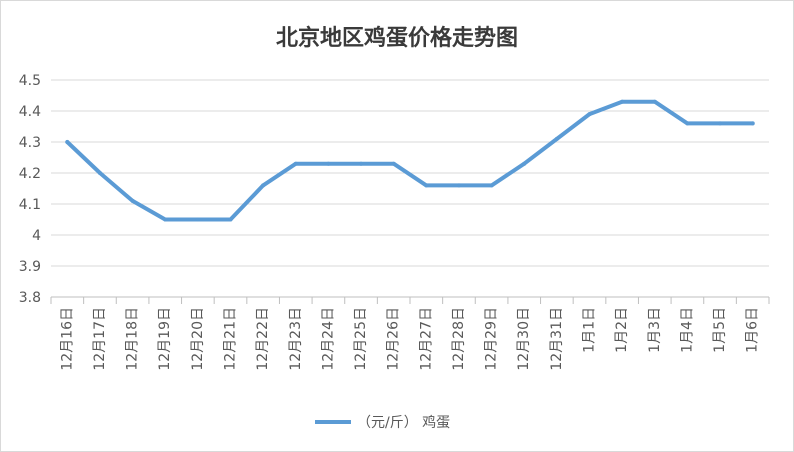 The height and width of the screenshot is (452, 794). What do you see at coordinates (30, 174) in the screenshot?
I see `y-tick-label: 4.2` at bounding box center [30, 174].